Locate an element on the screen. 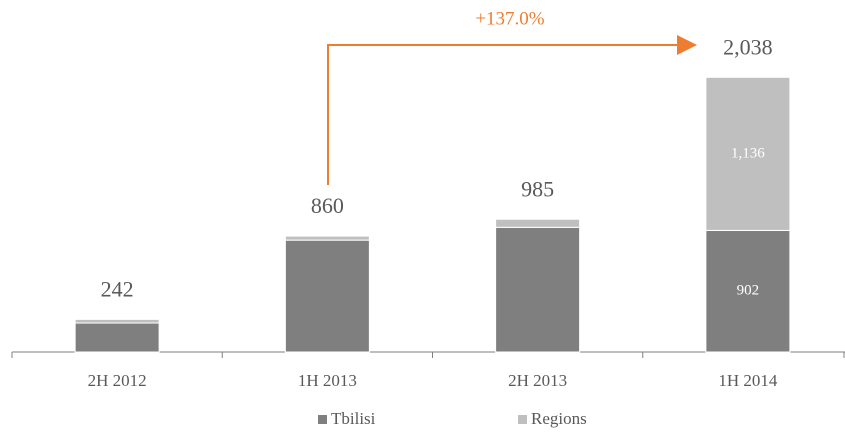 The height and width of the screenshot is (432, 845). total-label: 985 is located at coordinates (537, 188).